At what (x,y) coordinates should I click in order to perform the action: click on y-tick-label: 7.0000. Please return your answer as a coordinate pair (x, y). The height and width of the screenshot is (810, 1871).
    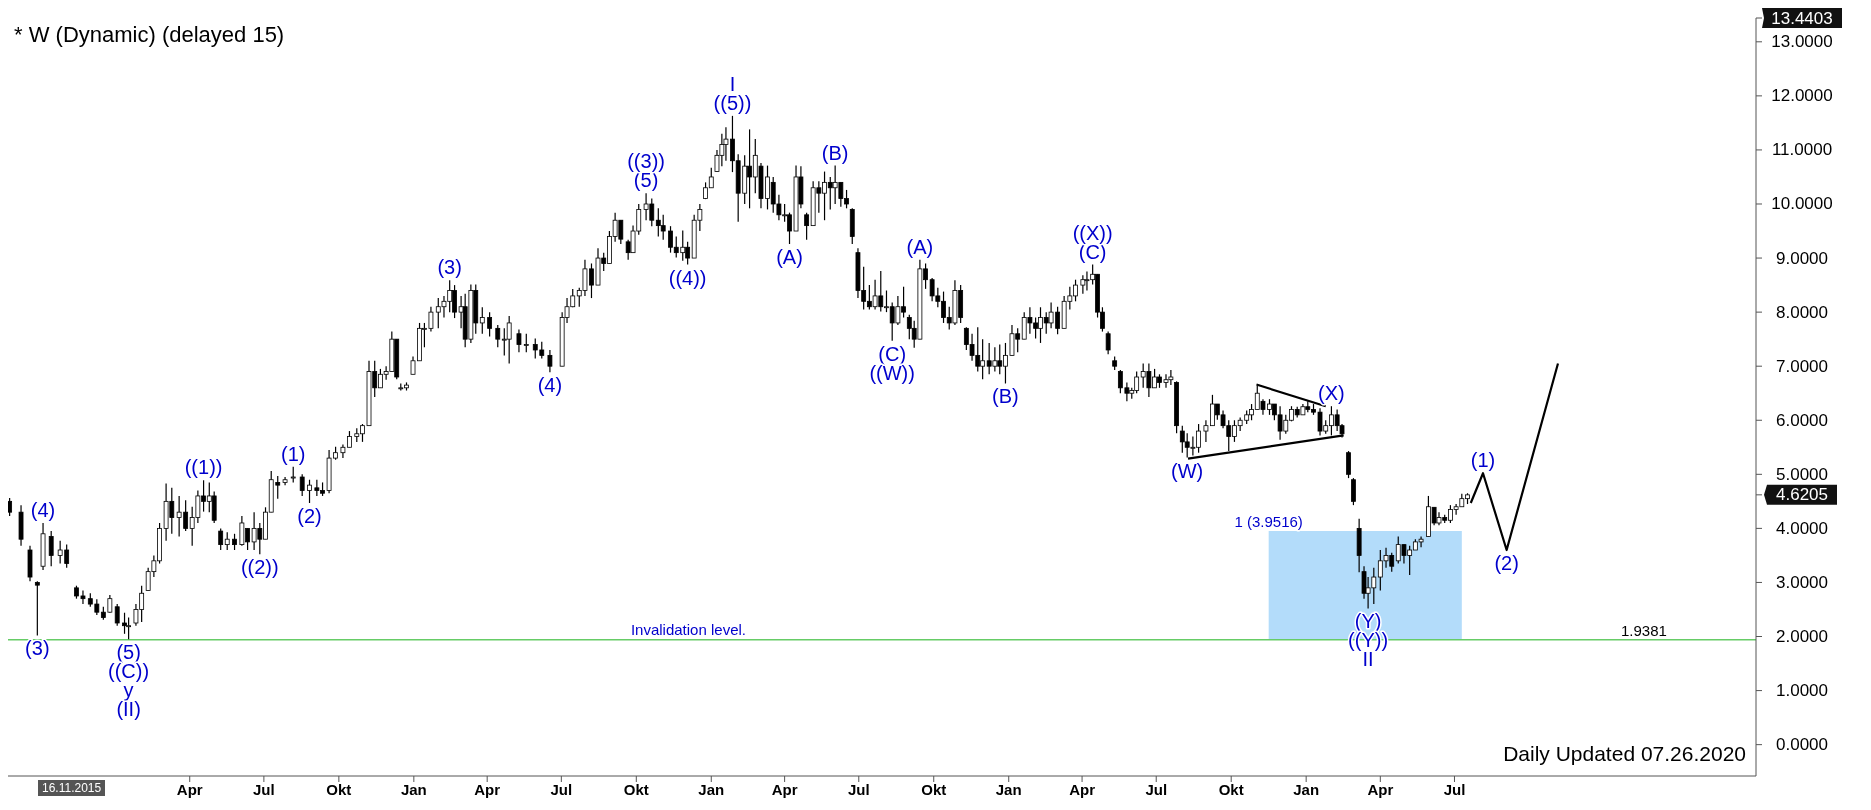
    Looking at the image, I should click on (1802, 366).